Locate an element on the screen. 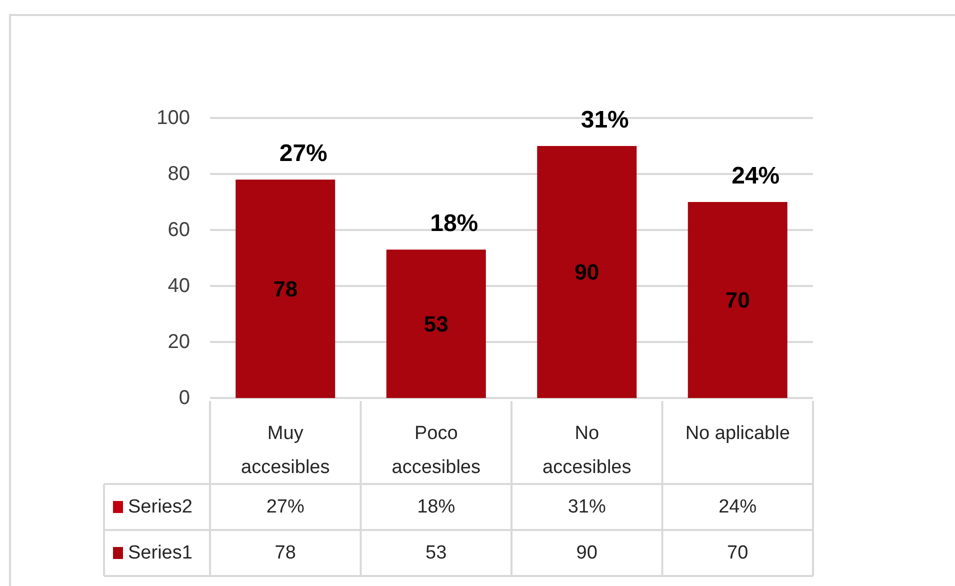 This screenshot has width=955, height=586. text: 70 is located at coordinates (737, 300).